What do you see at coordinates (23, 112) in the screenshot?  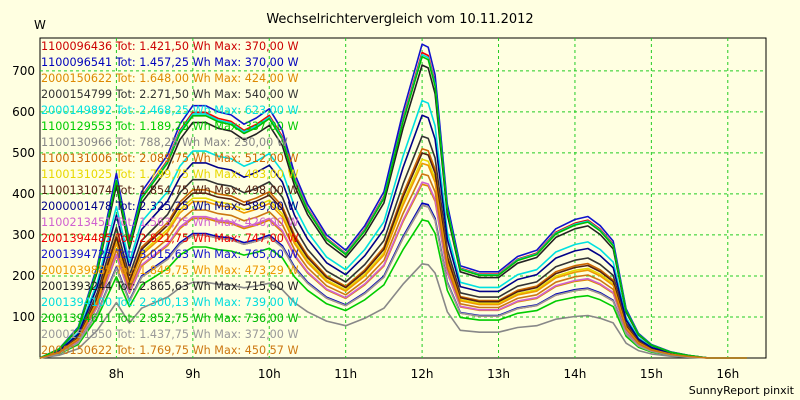 I see `y-tick-label: 600` at bounding box center [23, 112].